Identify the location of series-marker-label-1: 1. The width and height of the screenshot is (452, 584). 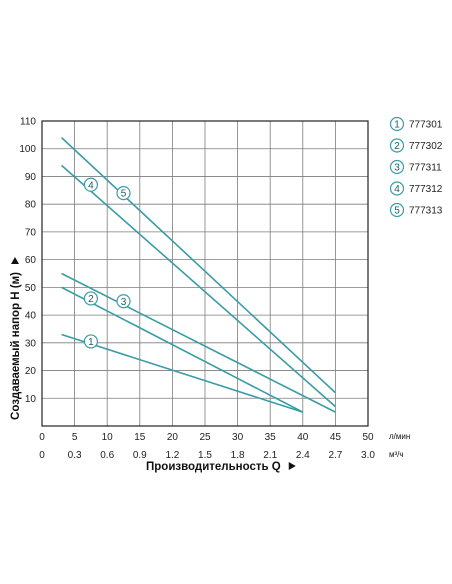
(91, 342).